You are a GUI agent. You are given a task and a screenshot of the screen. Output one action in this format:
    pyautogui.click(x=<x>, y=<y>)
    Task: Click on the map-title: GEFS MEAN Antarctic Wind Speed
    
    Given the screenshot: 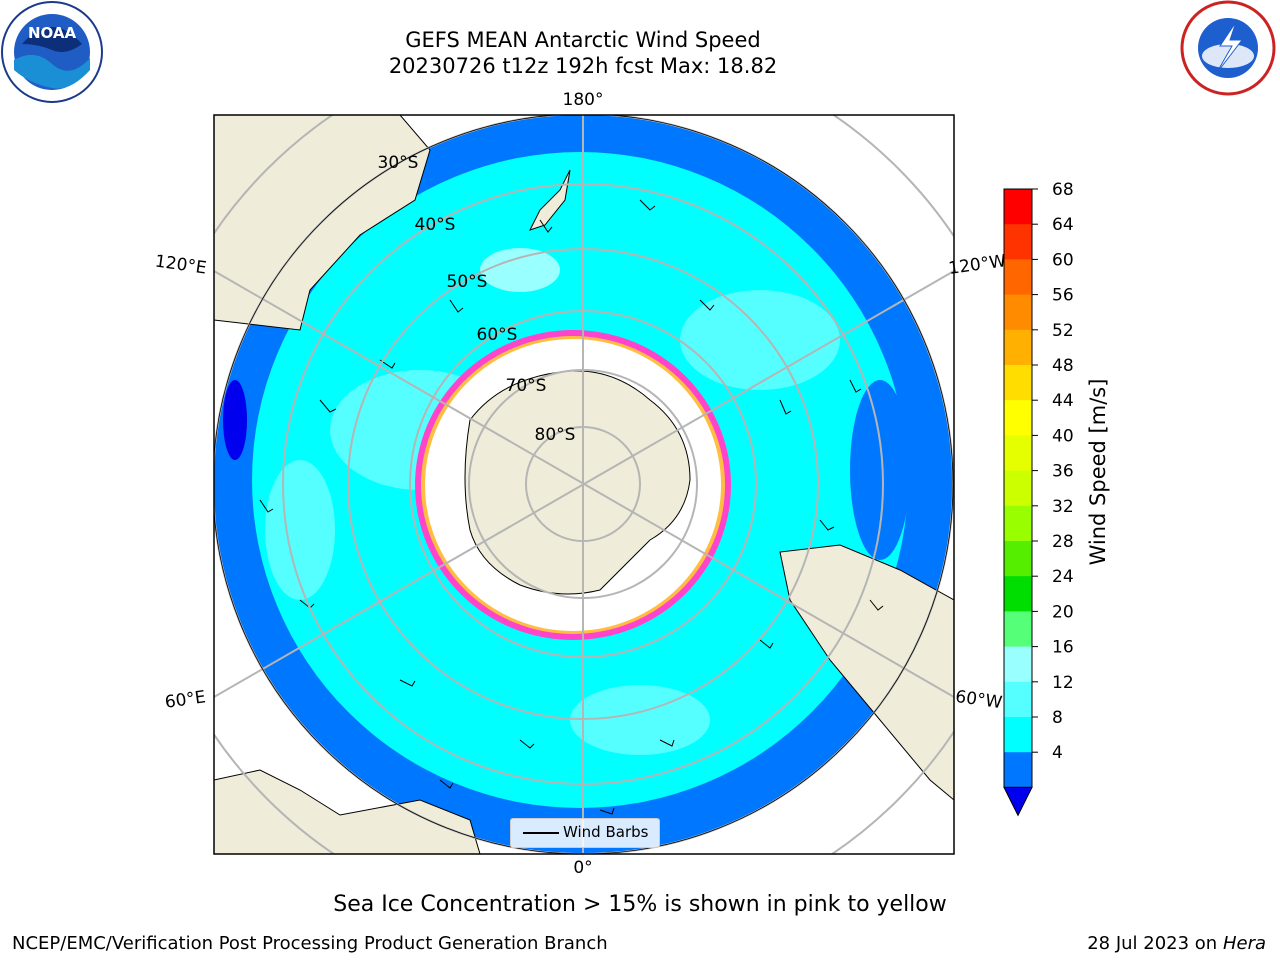 What is the action you would take?
    pyautogui.click(x=583, y=40)
    